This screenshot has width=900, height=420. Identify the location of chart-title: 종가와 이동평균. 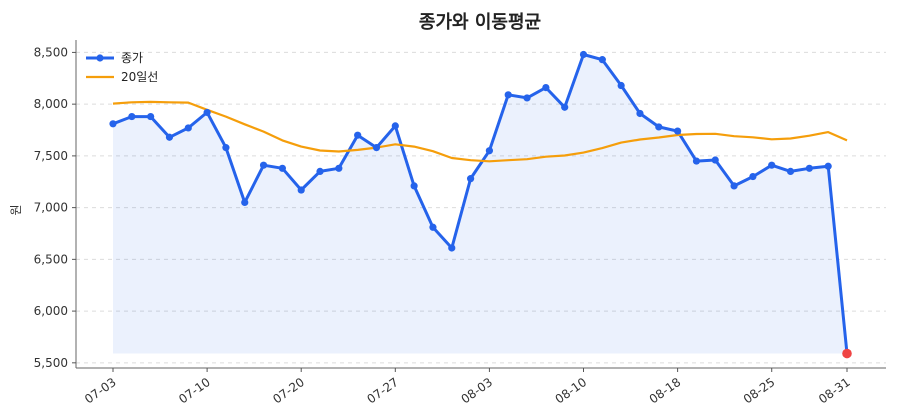
(480, 22).